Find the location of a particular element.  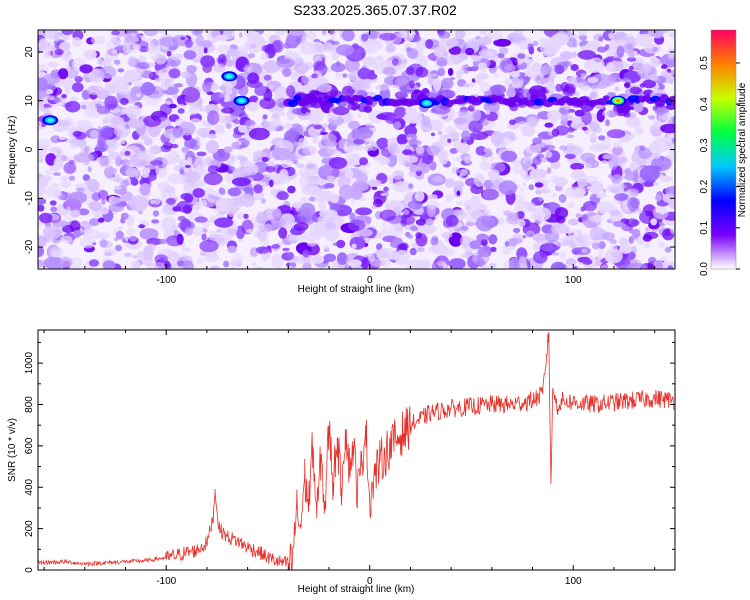

colorbar-tick-label: 0.2 is located at coordinates (704, 186).